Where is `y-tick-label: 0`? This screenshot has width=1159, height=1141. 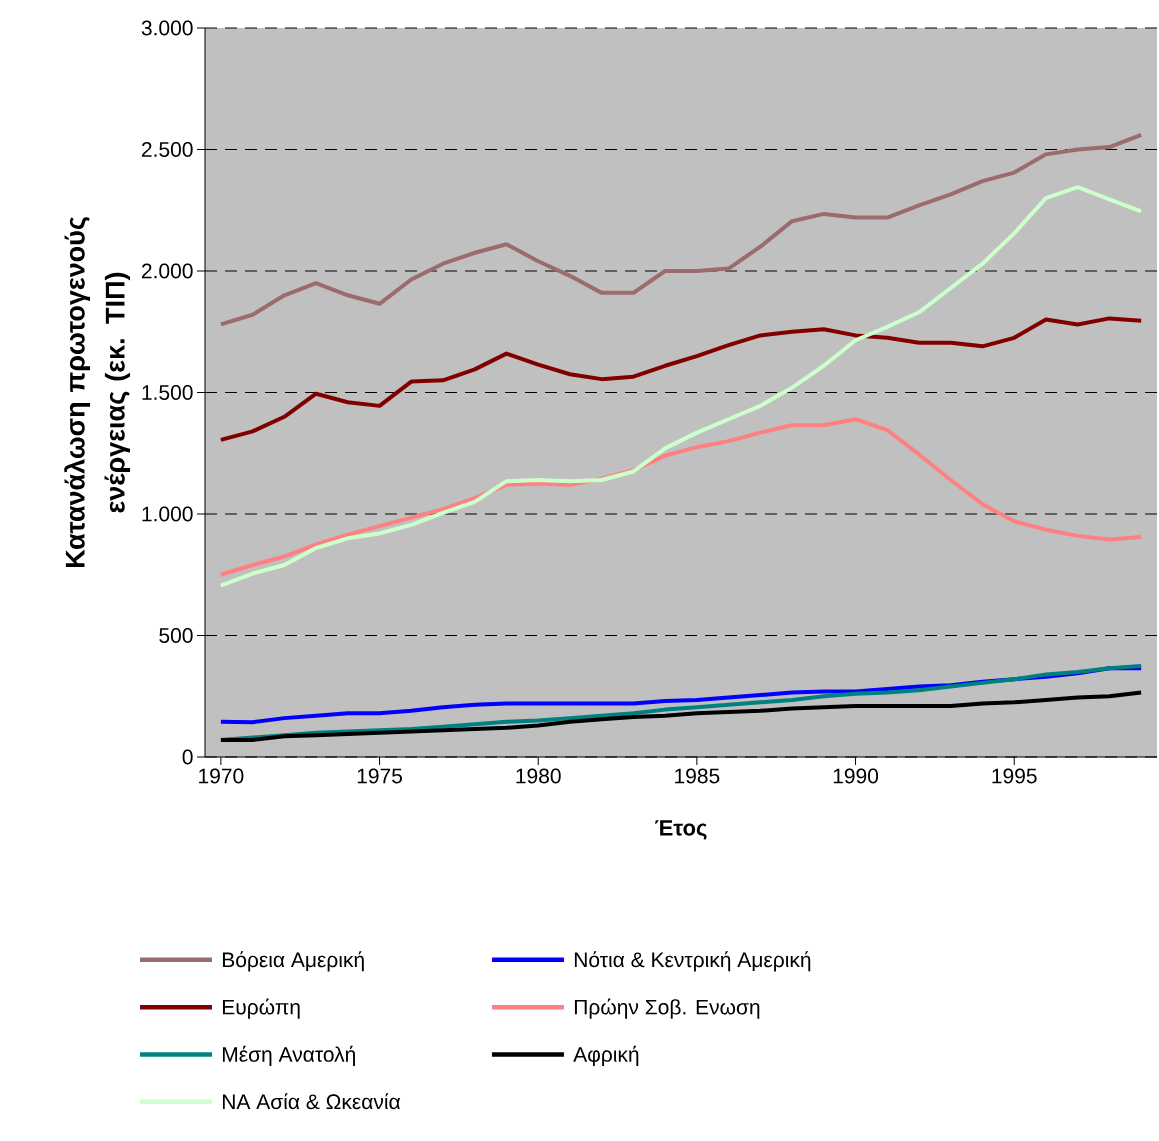 y-tick-label: 0 is located at coordinates (187, 757).